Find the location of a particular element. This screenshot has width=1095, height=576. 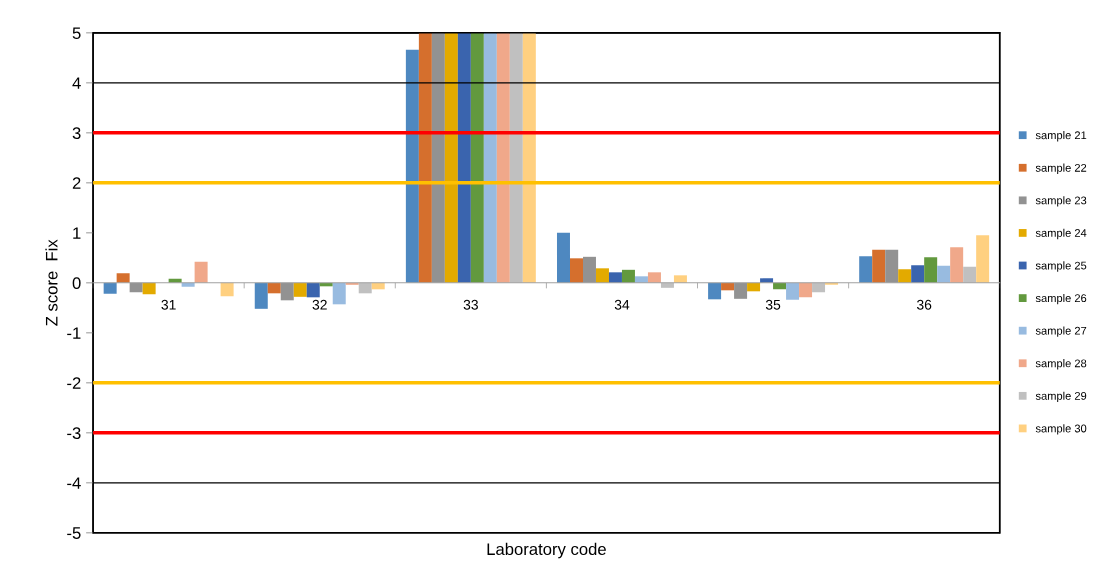

legend-label: sample 23 is located at coordinates (1061, 201).